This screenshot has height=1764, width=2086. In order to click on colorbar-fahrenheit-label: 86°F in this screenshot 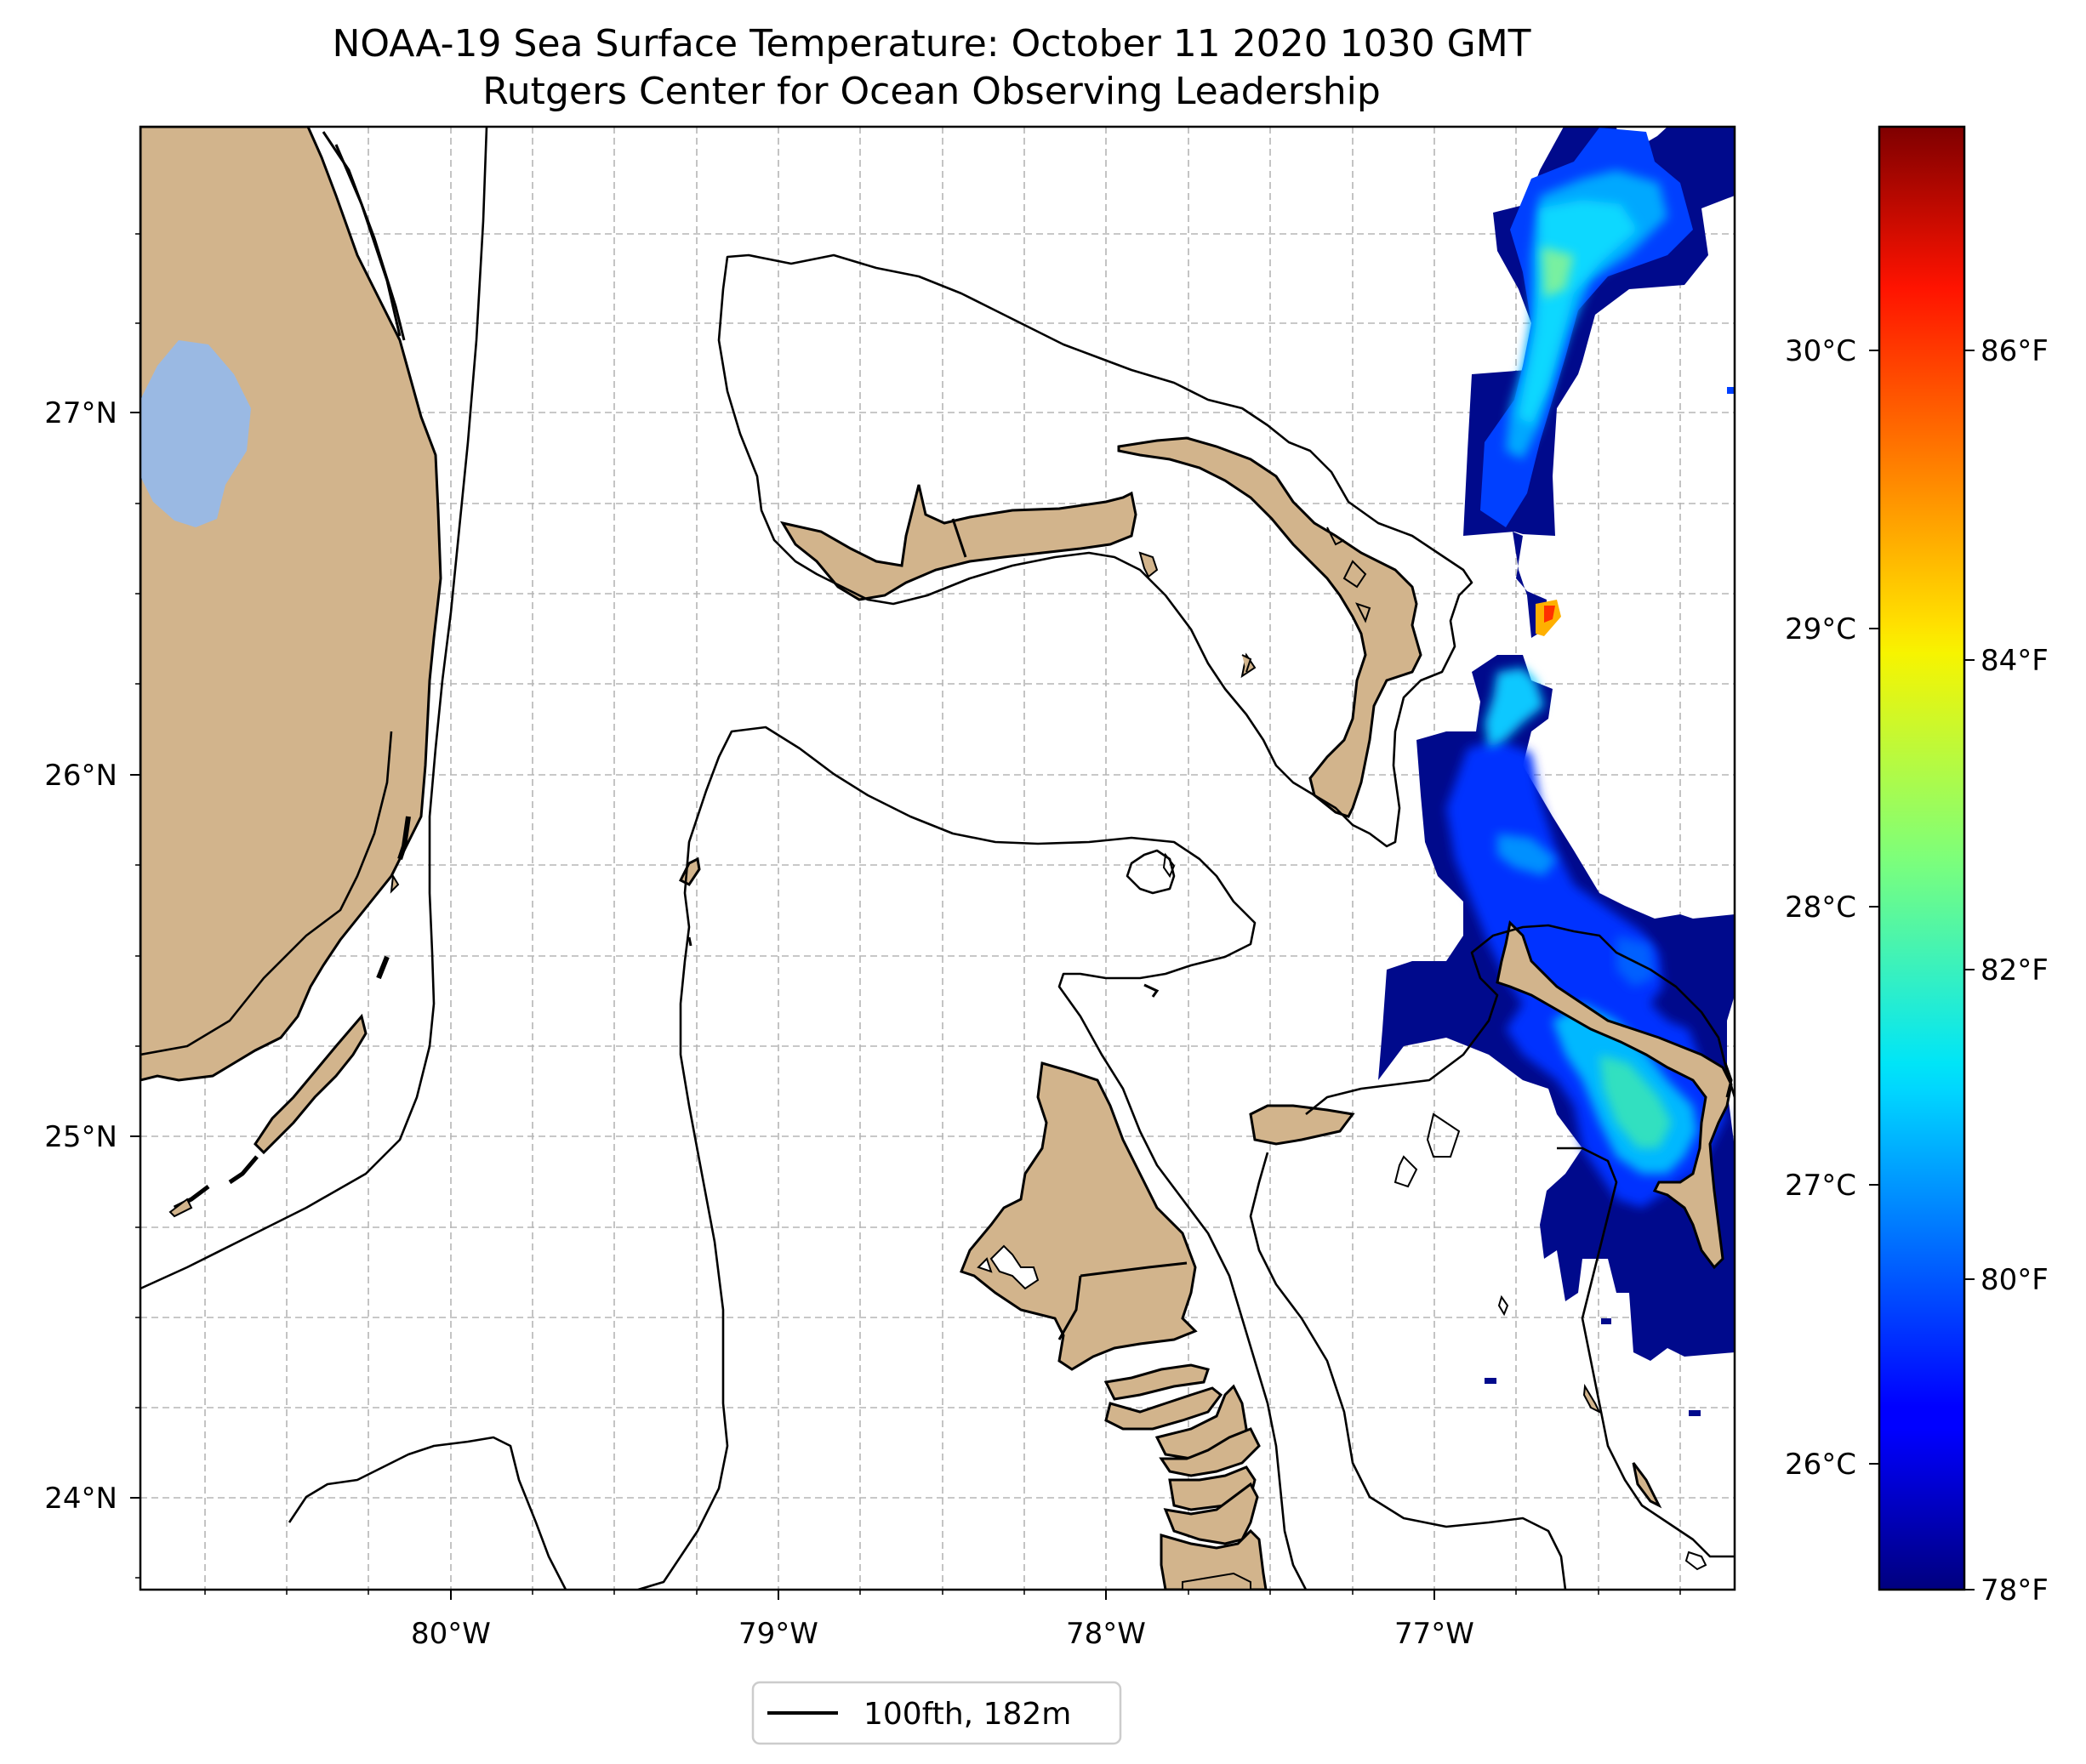, I will do `click(2015, 351)`.